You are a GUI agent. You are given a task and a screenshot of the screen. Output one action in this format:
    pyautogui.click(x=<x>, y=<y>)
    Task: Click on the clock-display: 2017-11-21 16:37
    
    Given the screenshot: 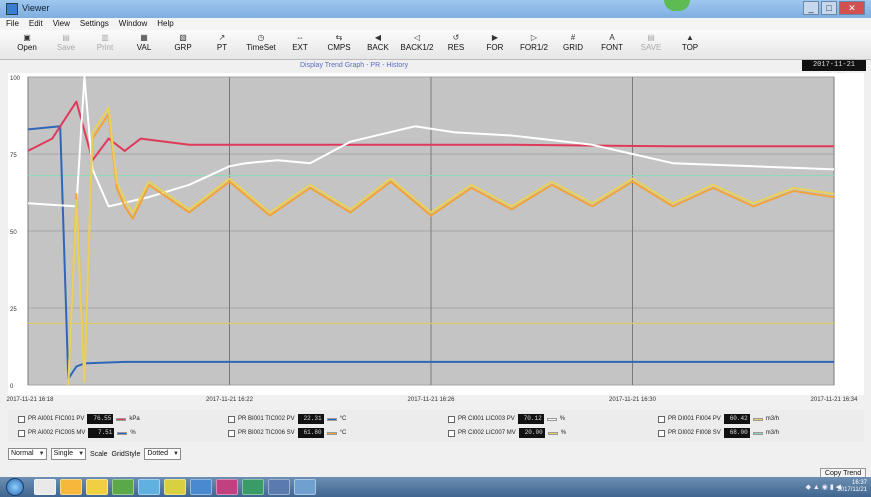 What is the action you would take?
    pyautogui.click(x=834, y=70)
    